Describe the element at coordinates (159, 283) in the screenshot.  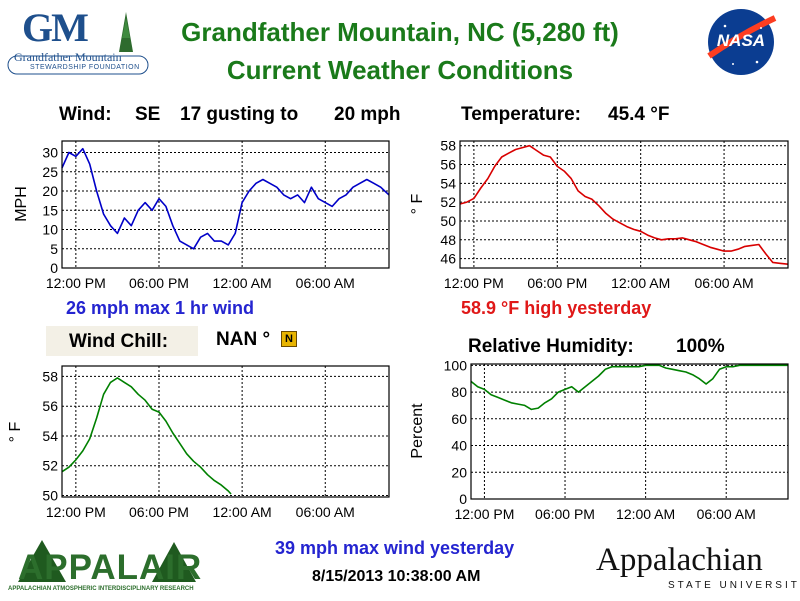
I see `wind-xtick-label-1: 06:00 PM` at that location.